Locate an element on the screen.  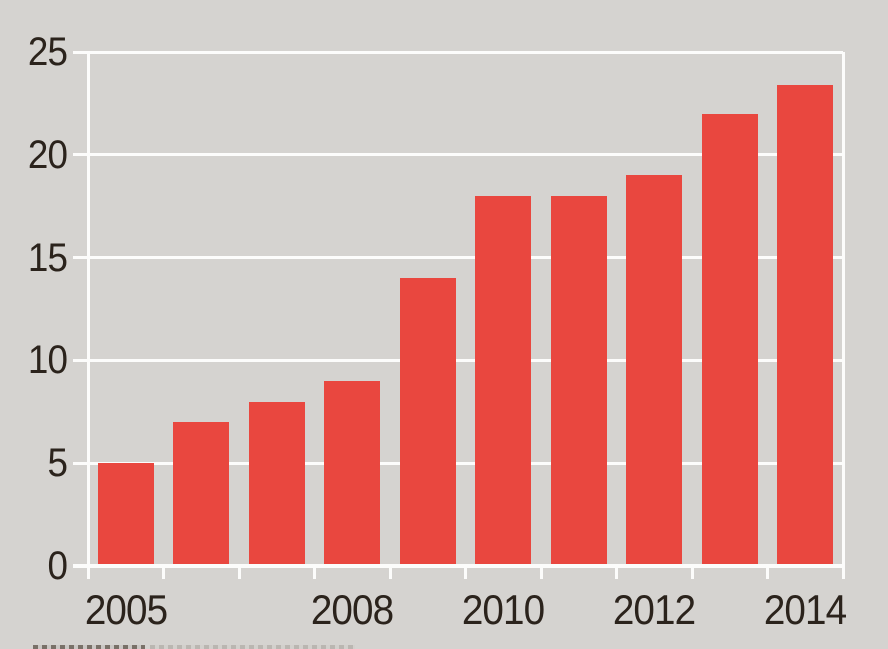
x-axis-tick-label: 2014 is located at coordinates (805, 609).